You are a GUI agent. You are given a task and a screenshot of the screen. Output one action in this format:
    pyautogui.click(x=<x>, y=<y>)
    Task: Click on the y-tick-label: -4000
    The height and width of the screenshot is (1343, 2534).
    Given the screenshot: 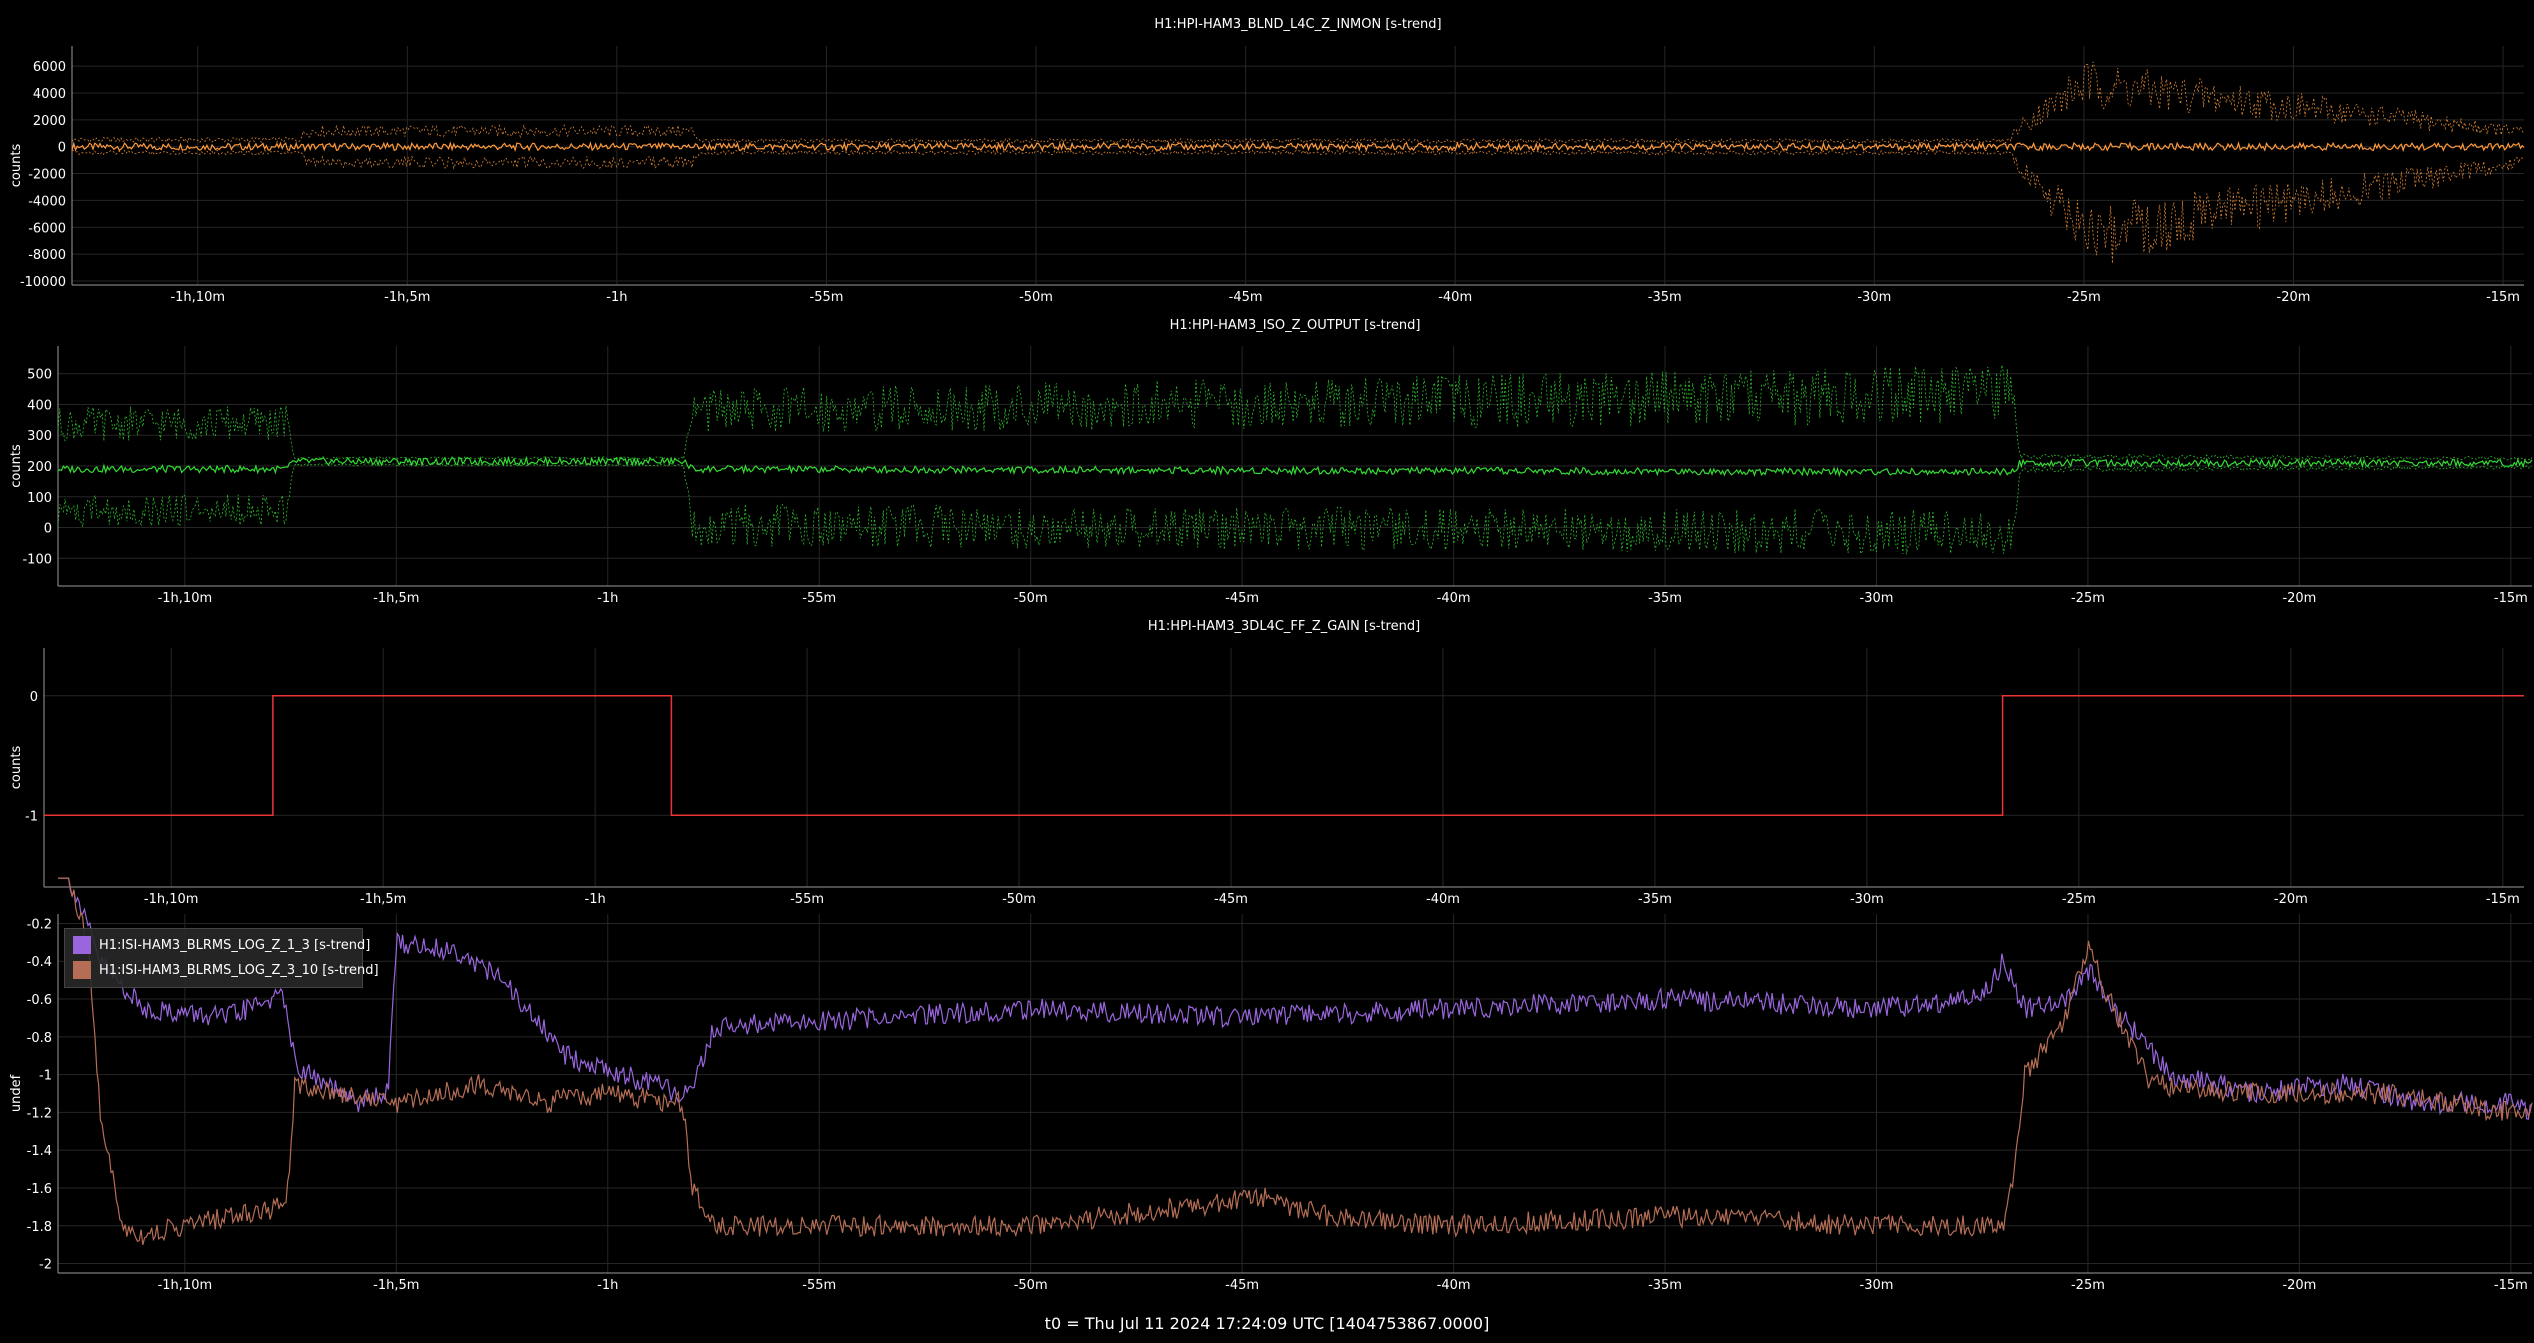 What is the action you would take?
    pyautogui.click(x=47, y=201)
    